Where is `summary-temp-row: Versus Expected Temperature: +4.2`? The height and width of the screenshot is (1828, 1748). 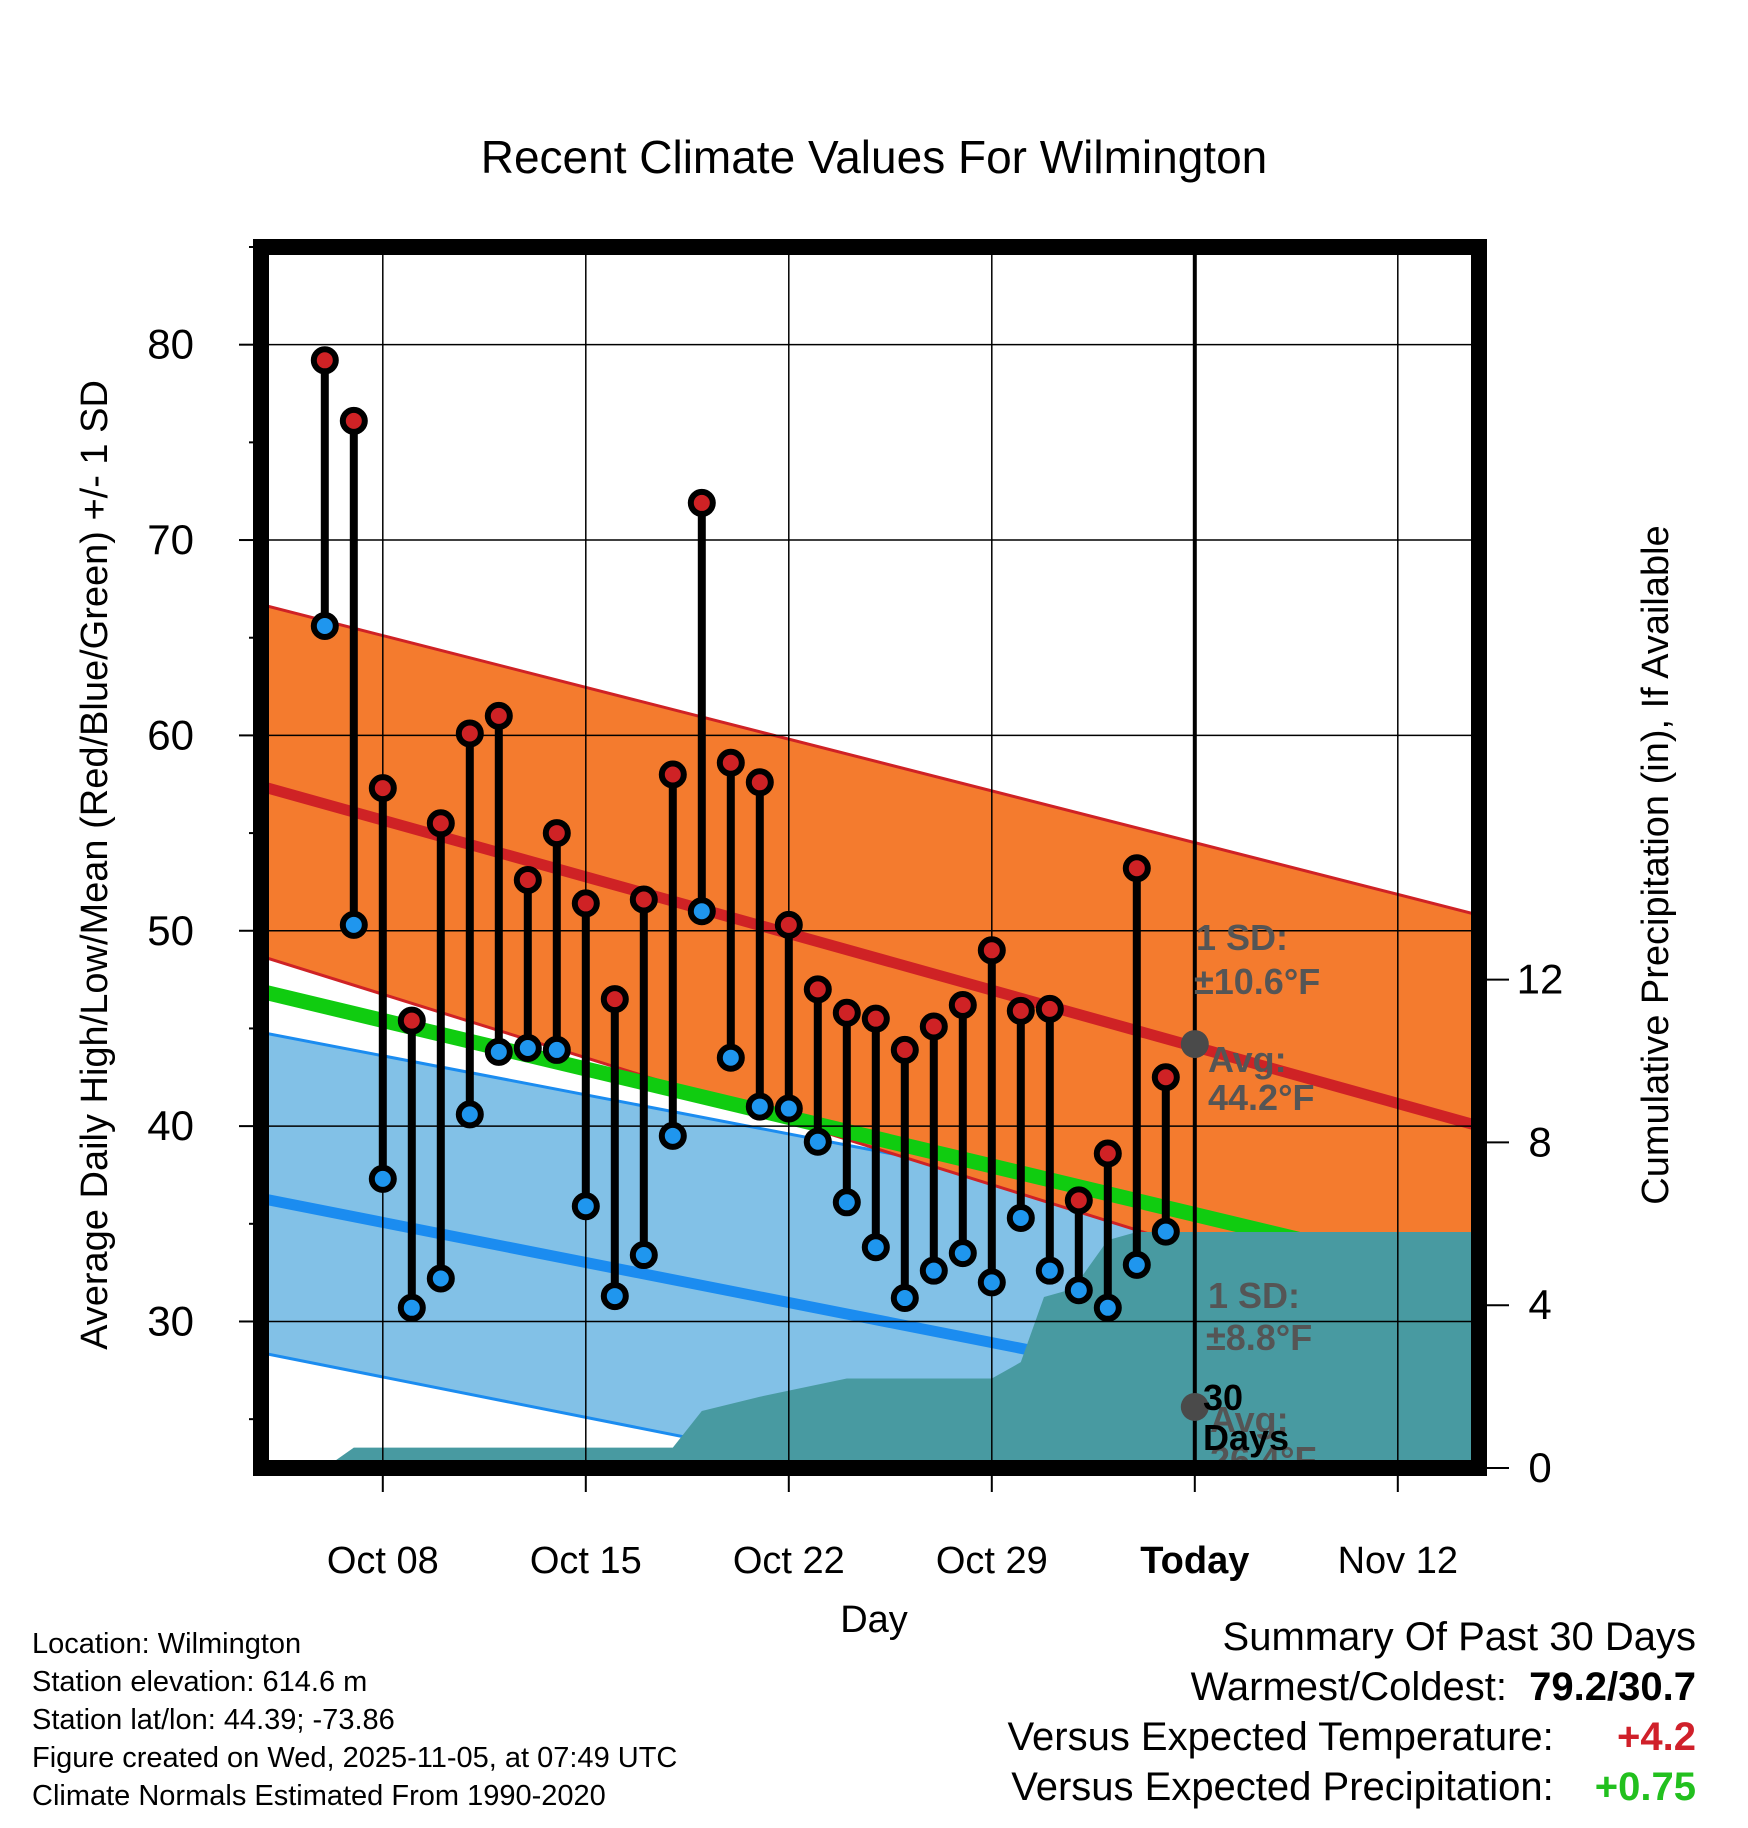 summary-temp-row: Versus Expected Temperature: +4.2 is located at coordinates (1352, 1737).